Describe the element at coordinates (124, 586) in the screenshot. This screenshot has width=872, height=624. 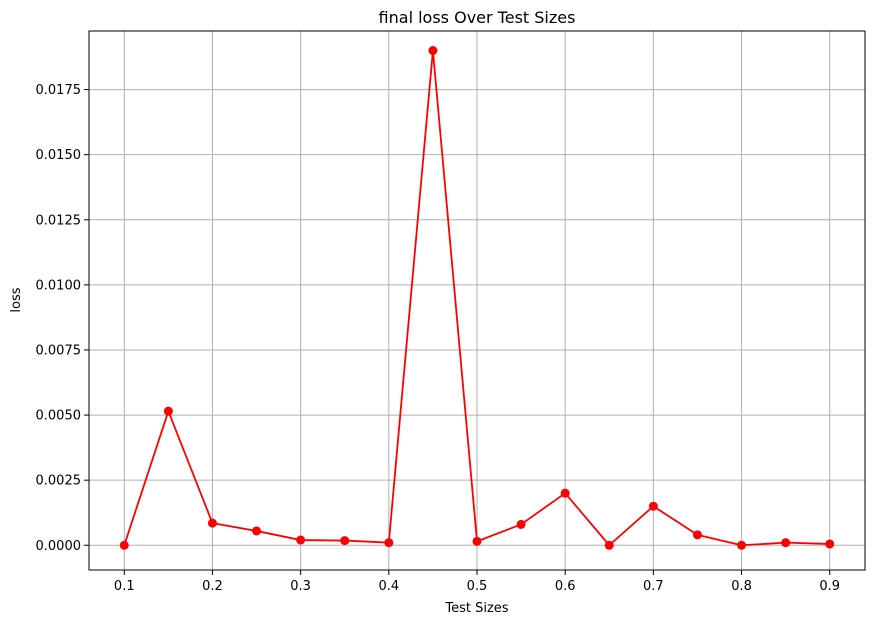
I see `x-tick-label: 0.1` at that location.